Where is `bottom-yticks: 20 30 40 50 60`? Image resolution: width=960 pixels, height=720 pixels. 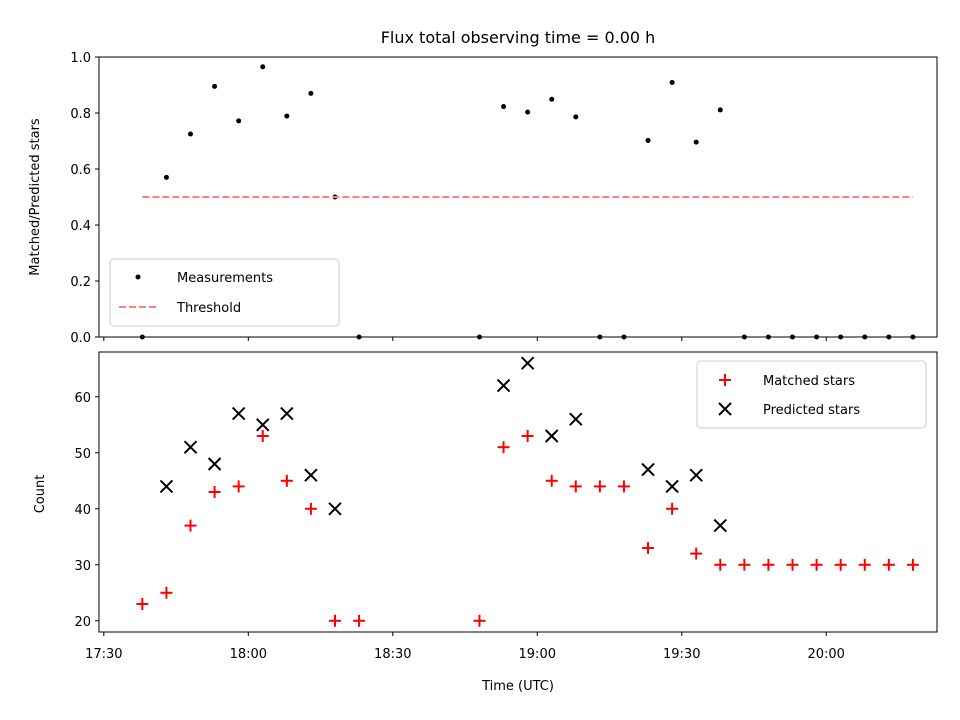
bottom-yticks: 20 30 40 50 60 is located at coordinates (86, 510).